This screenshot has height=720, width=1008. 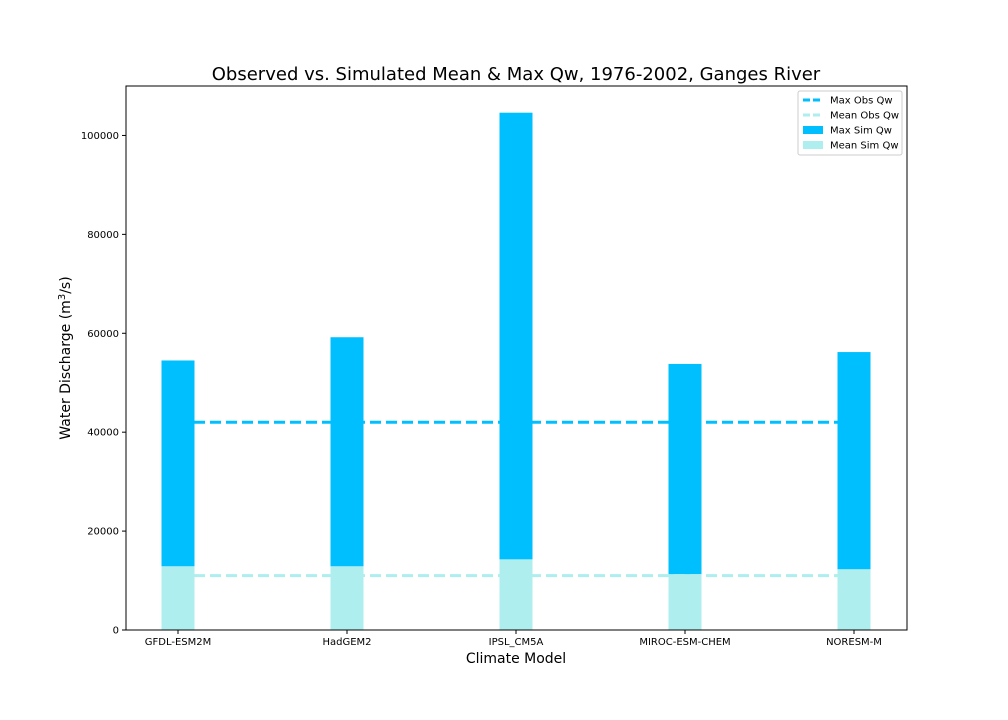 I want to click on legend-box, so click(x=850, y=123).